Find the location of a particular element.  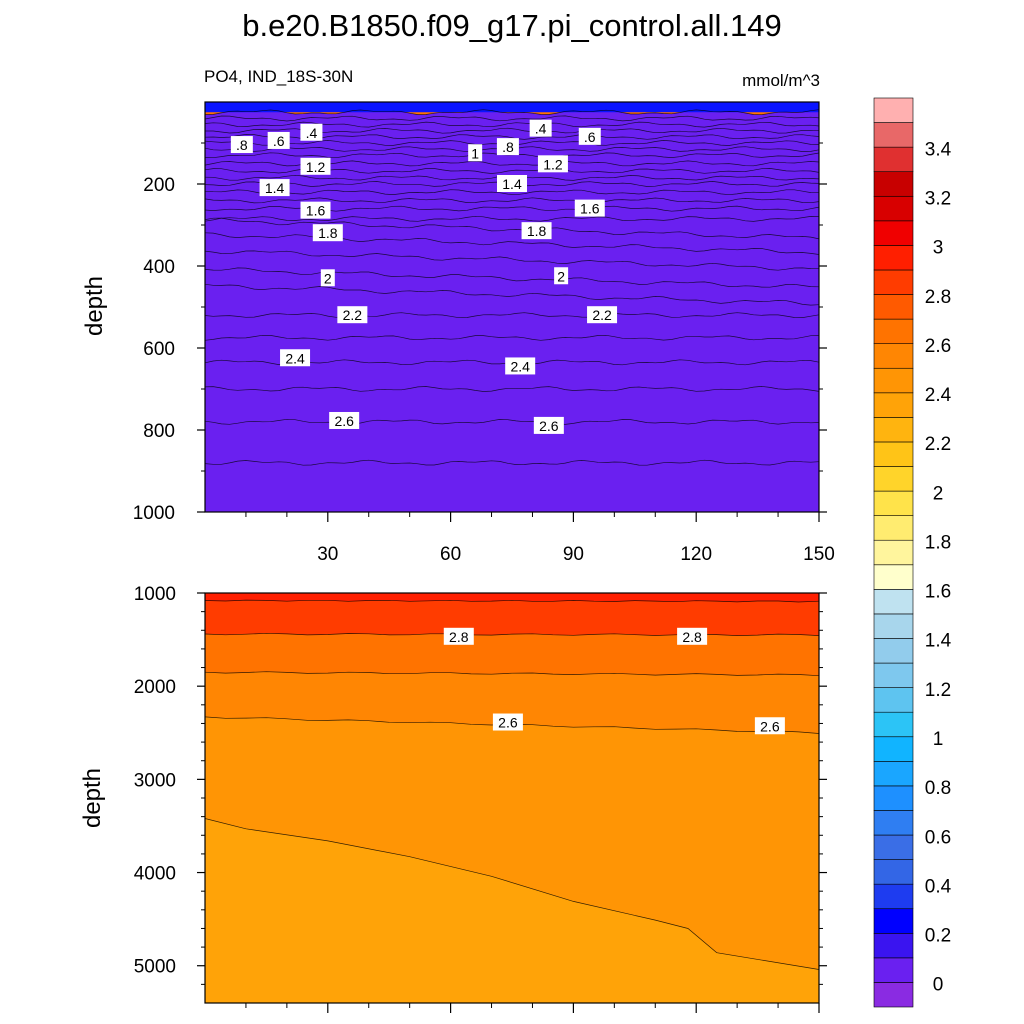

colorbar-label: 2 is located at coordinates (938, 493).